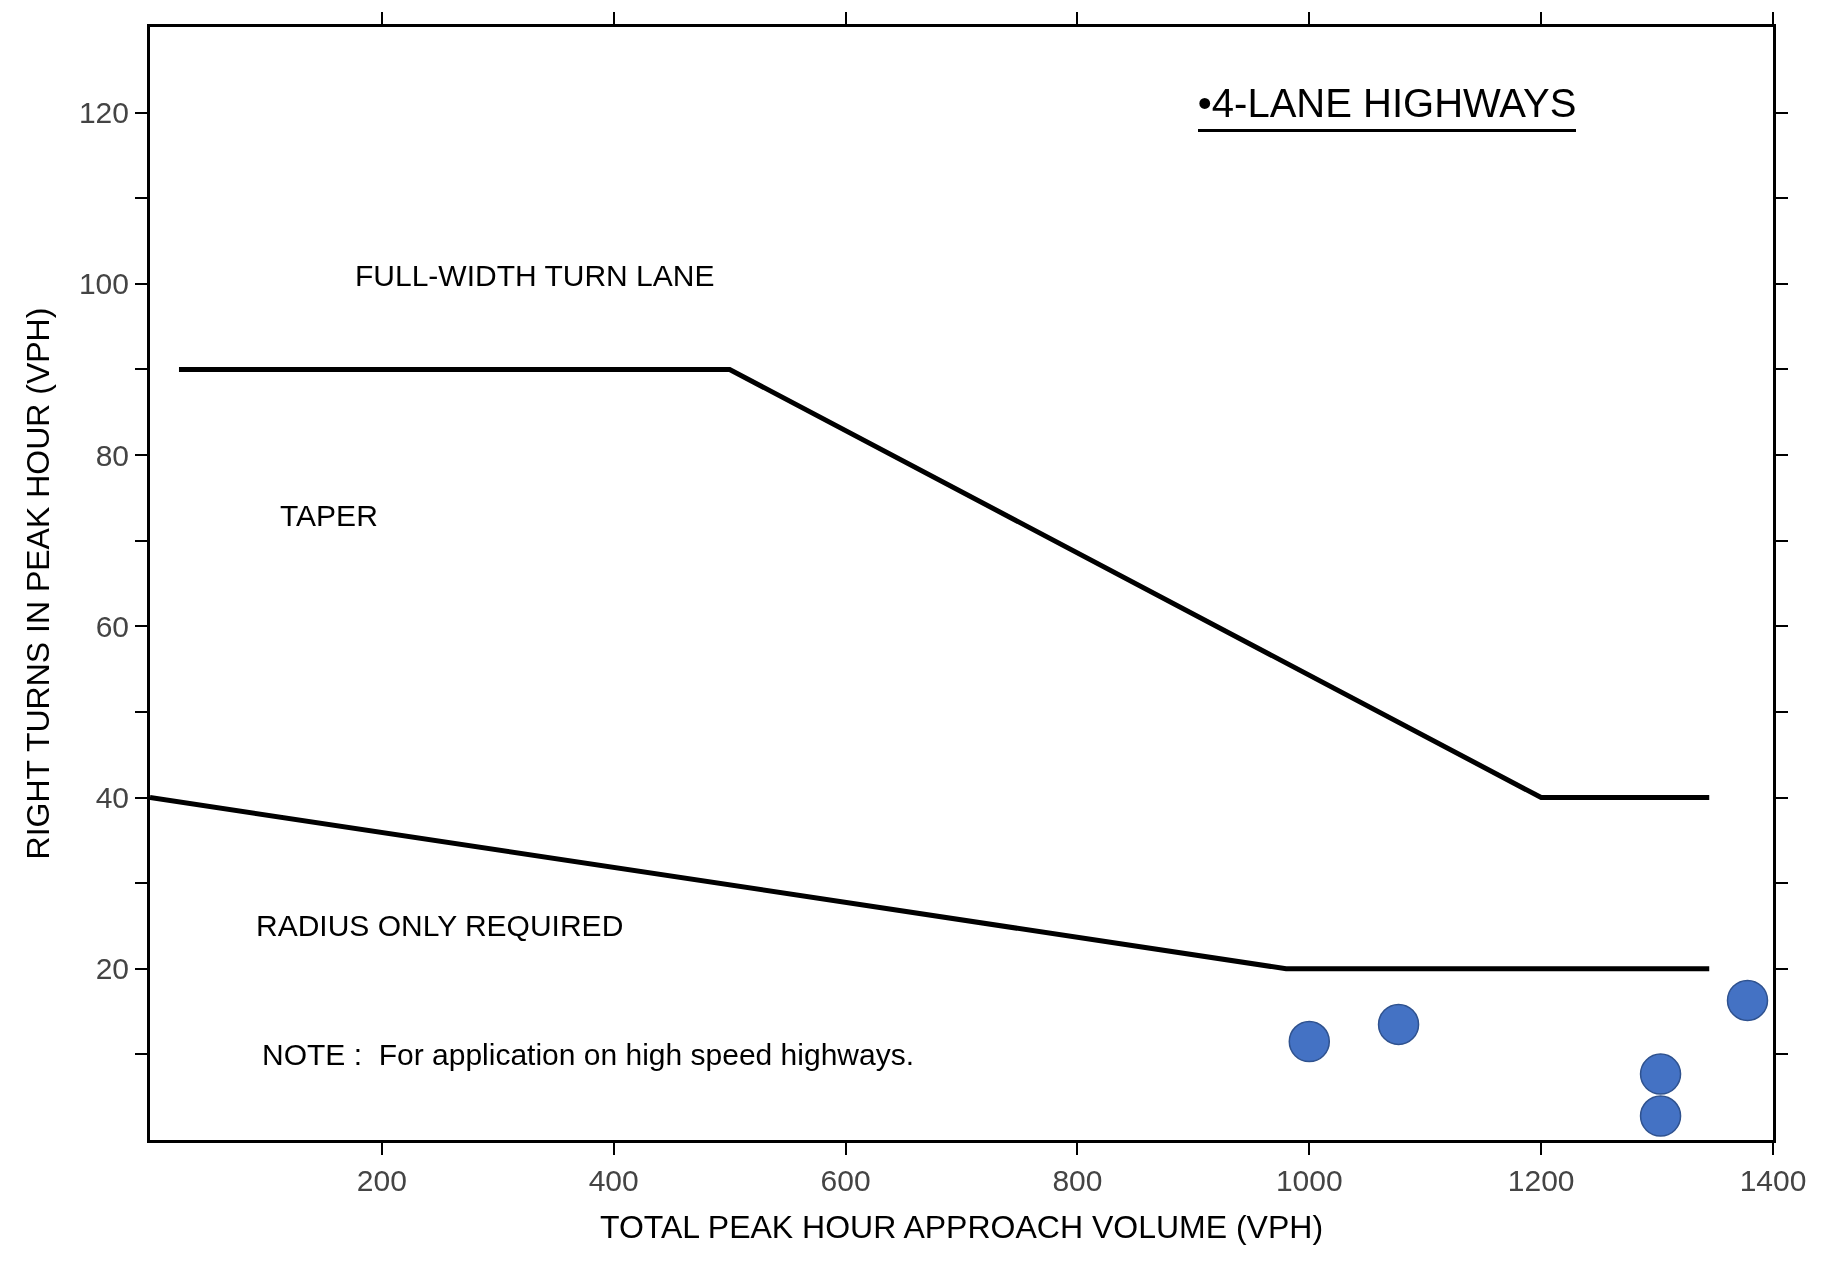 This screenshot has width=1833, height=1270. What do you see at coordinates (38, 583) in the screenshot?
I see `y-axis-title: RIGHT TURNS IN PEAK HOUR (VPH)` at bounding box center [38, 583].